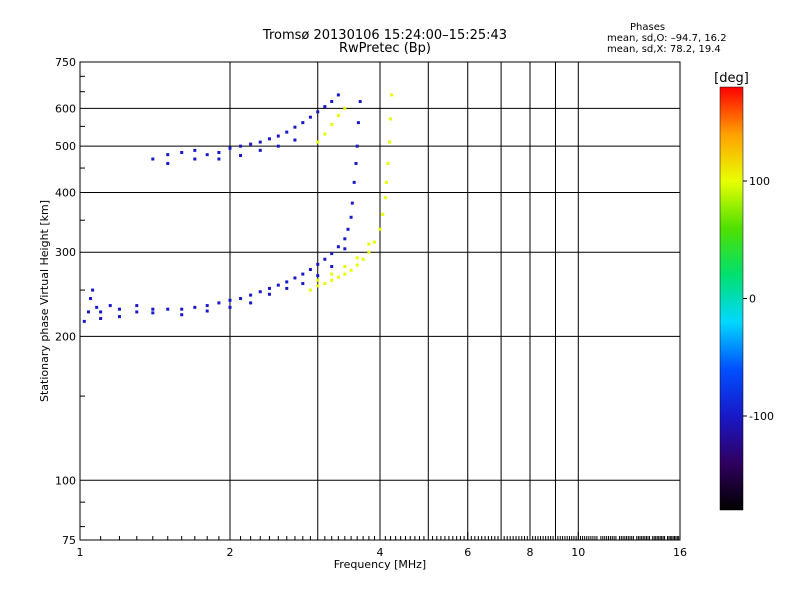 Image resolution: width=800 pixels, height=600 pixels. I want to click on x-tick-label: 6, so click(467, 552).